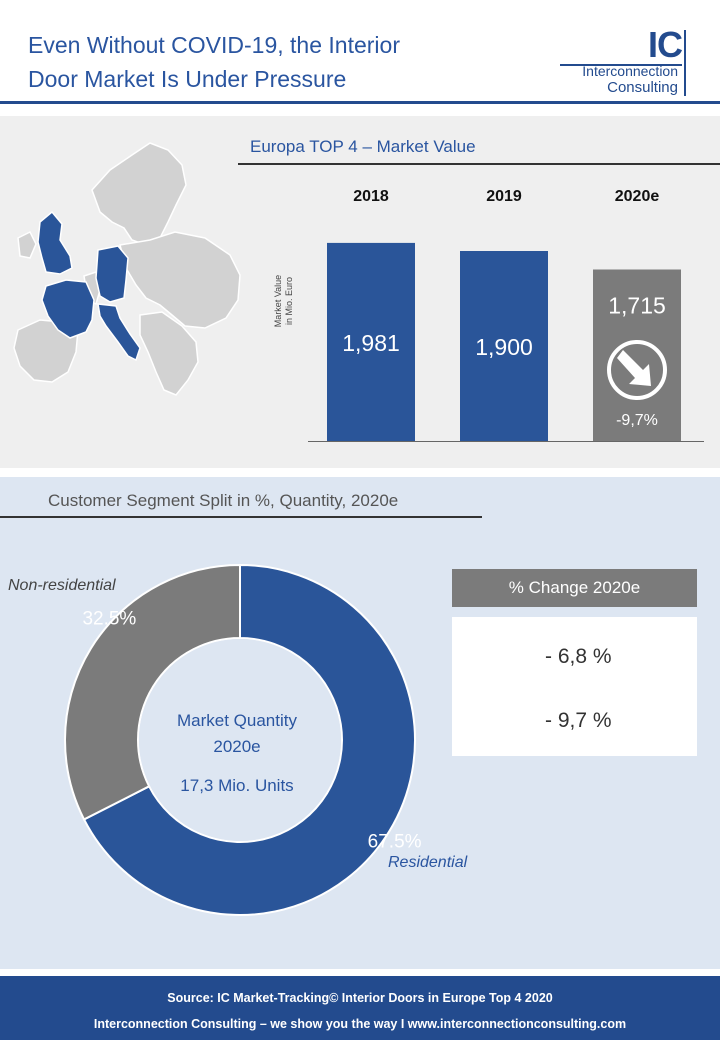 The image size is (720, 1040). What do you see at coordinates (152, 692) in the screenshot?
I see `donut-slice-non-residential` at bounding box center [152, 692].